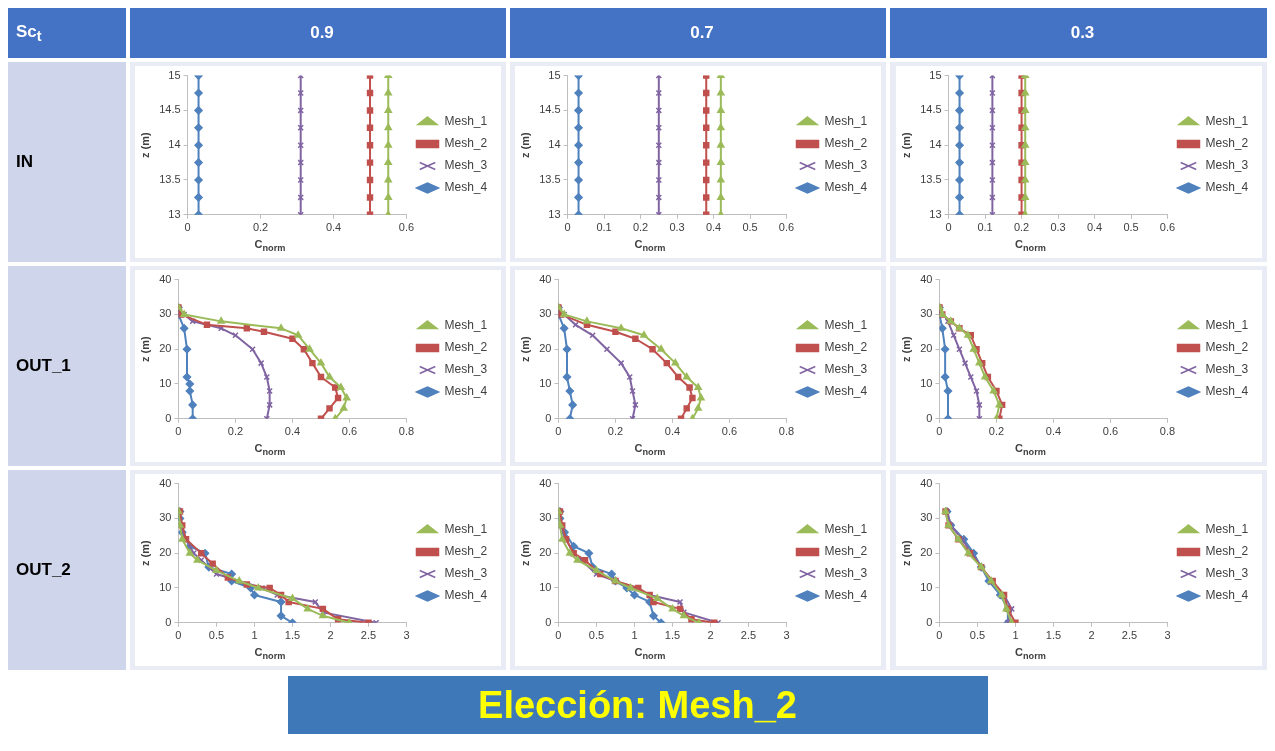 This screenshot has width=1275, height=751. What do you see at coordinates (333, 227) in the screenshot?
I see `x-tick-label: 0.4` at bounding box center [333, 227].